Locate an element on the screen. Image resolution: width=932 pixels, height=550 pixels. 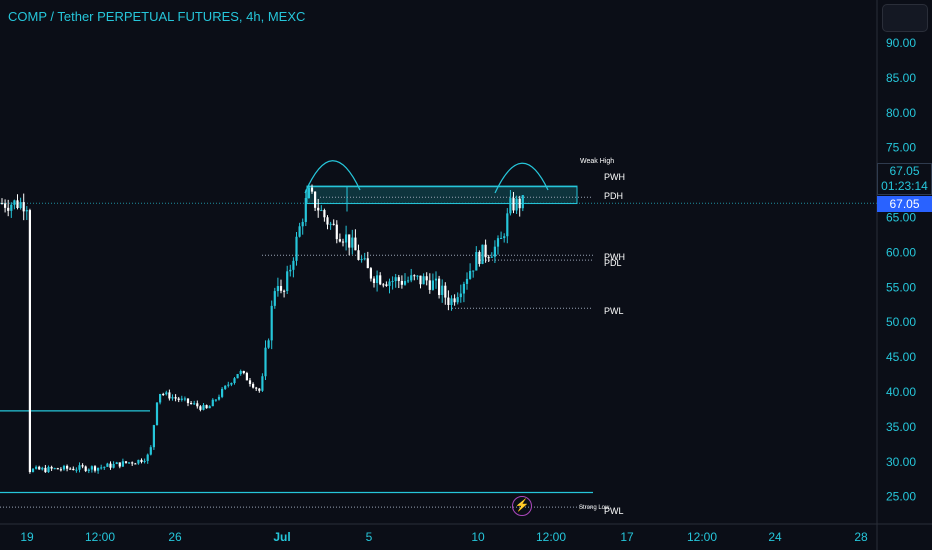
x-tick-label: 12:00 is located at coordinates (100, 537).